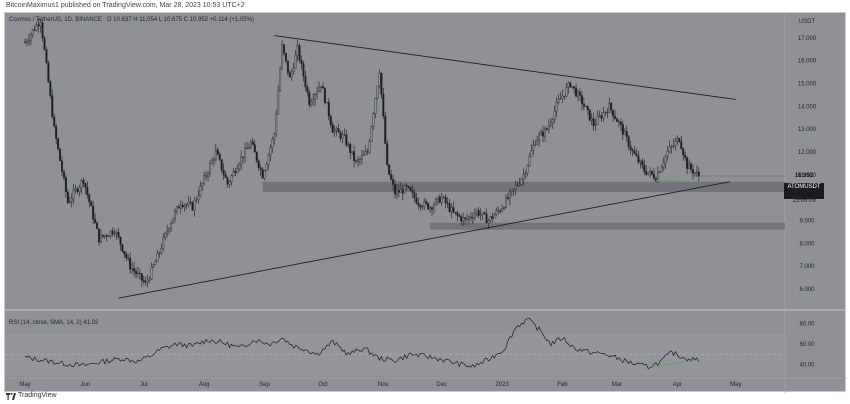  What do you see at coordinates (383, 385) in the screenshot?
I see `time-tick-label: Nov` at bounding box center [383, 385].